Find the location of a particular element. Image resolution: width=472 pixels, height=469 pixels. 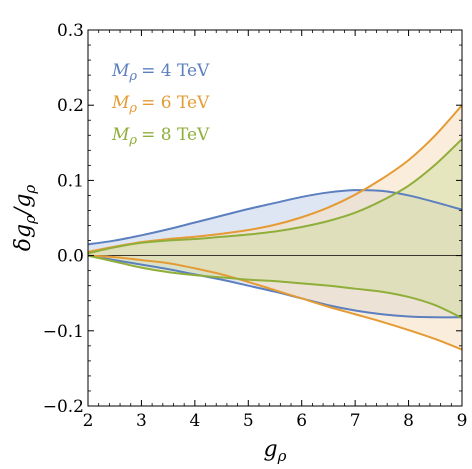

x-axis-label-main: g is located at coordinates (271, 449).